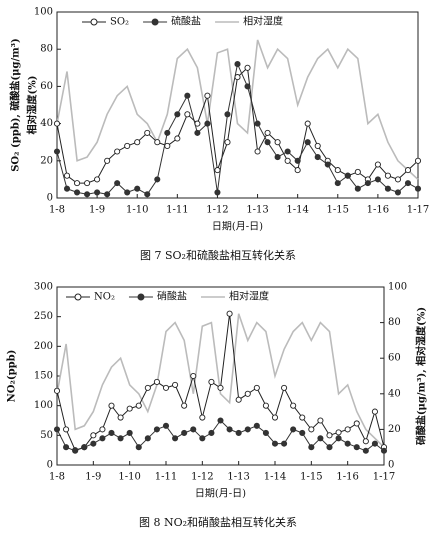 The width and height of the screenshot is (436, 536). What do you see at coordinates (394, 358) in the screenshot?
I see `y2-tick-label: 60` at bounding box center [394, 358].